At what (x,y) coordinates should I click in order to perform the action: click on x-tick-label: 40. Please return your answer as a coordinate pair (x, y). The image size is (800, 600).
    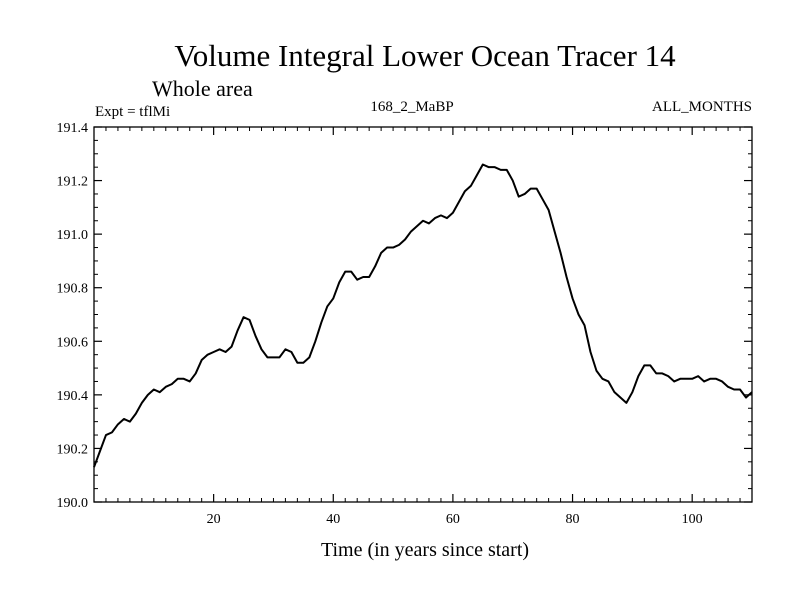
    Looking at the image, I should click on (333, 519).